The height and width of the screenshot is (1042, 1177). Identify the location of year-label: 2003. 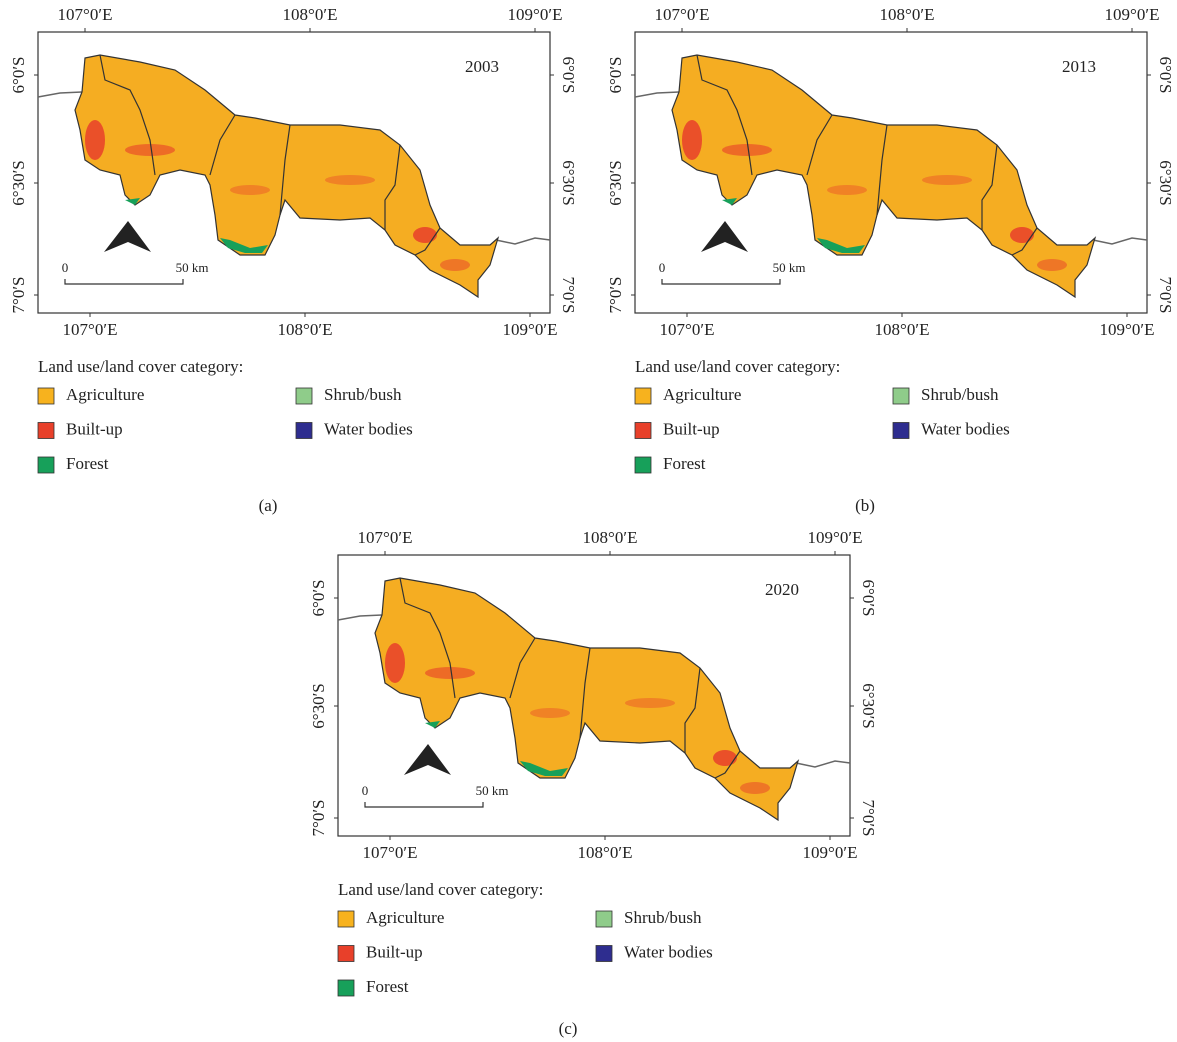
(482, 66).